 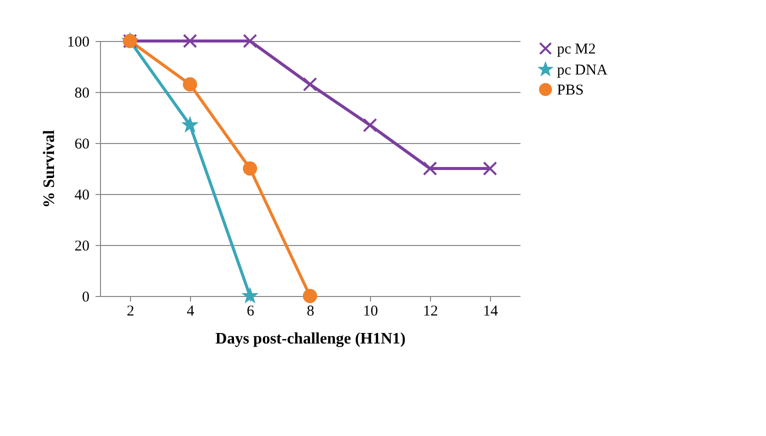 What do you see at coordinates (570, 90) in the screenshot?
I see `legend-label: PBS` at bounding box center [570, 90].